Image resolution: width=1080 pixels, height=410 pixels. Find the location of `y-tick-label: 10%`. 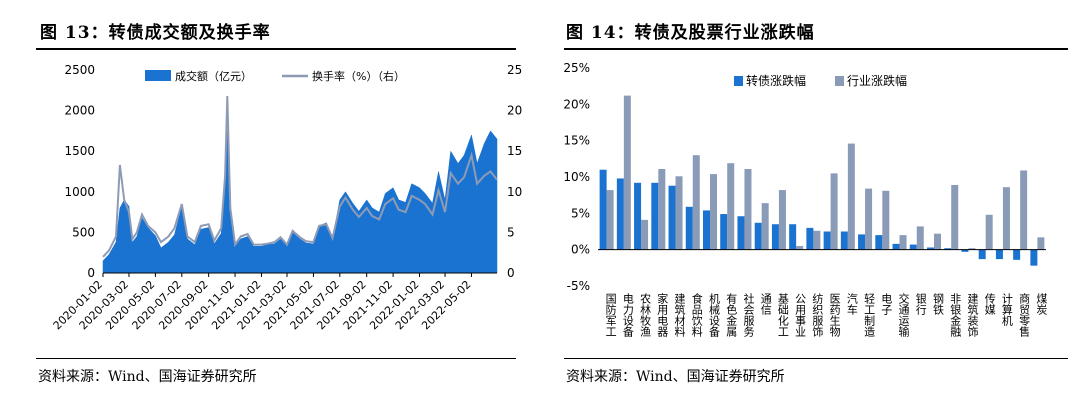

y-tick-label: 10% is located at coordinates (576, 177).